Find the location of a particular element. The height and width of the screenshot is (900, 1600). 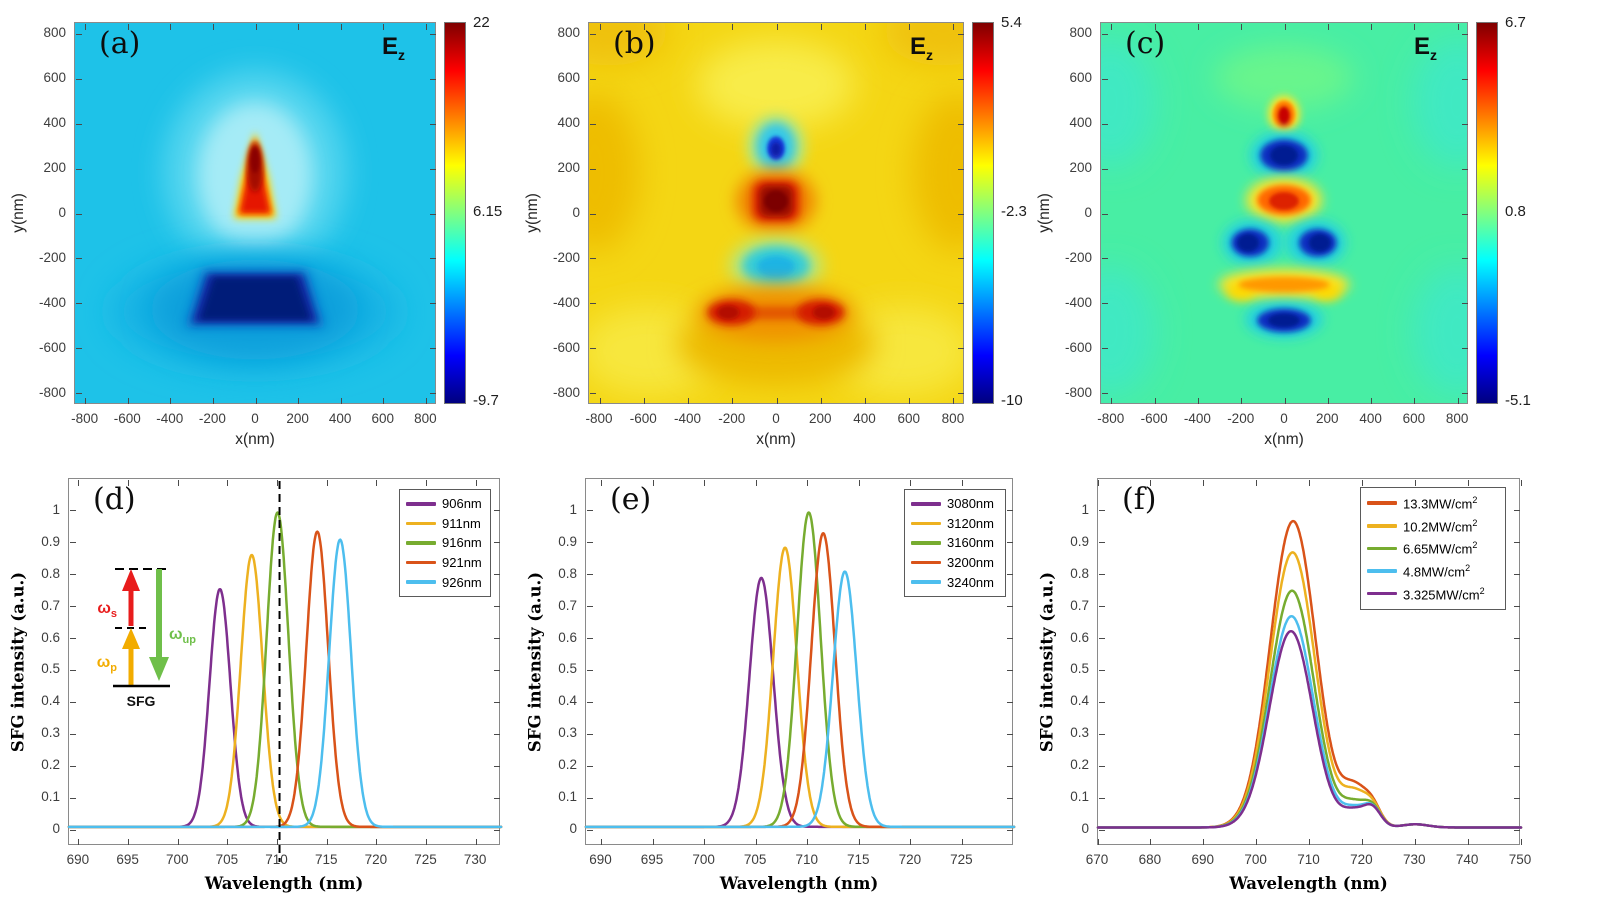

x-tick-label: 0 is located at coordinates (776, 418).